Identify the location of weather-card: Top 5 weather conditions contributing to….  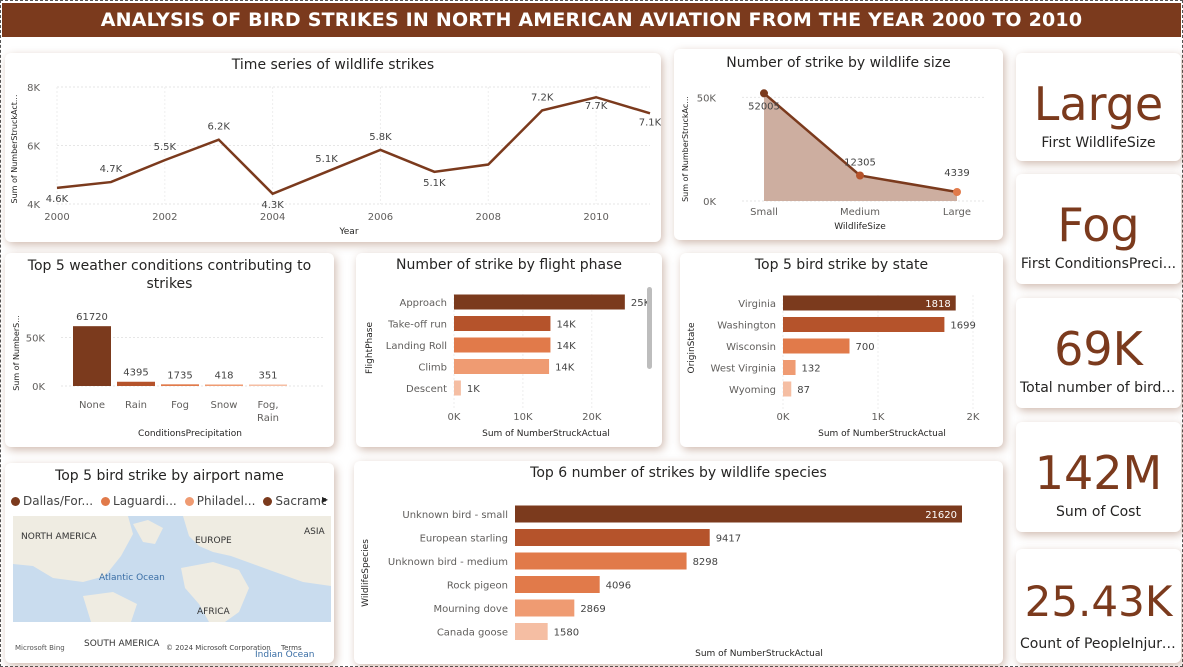
(169, 350).